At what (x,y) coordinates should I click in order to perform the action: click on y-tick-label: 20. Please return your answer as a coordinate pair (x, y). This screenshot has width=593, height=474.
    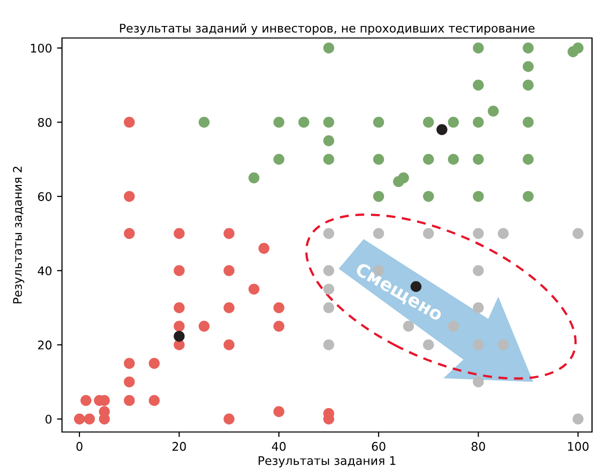
    Looking at the image, I should click on (45, 345).